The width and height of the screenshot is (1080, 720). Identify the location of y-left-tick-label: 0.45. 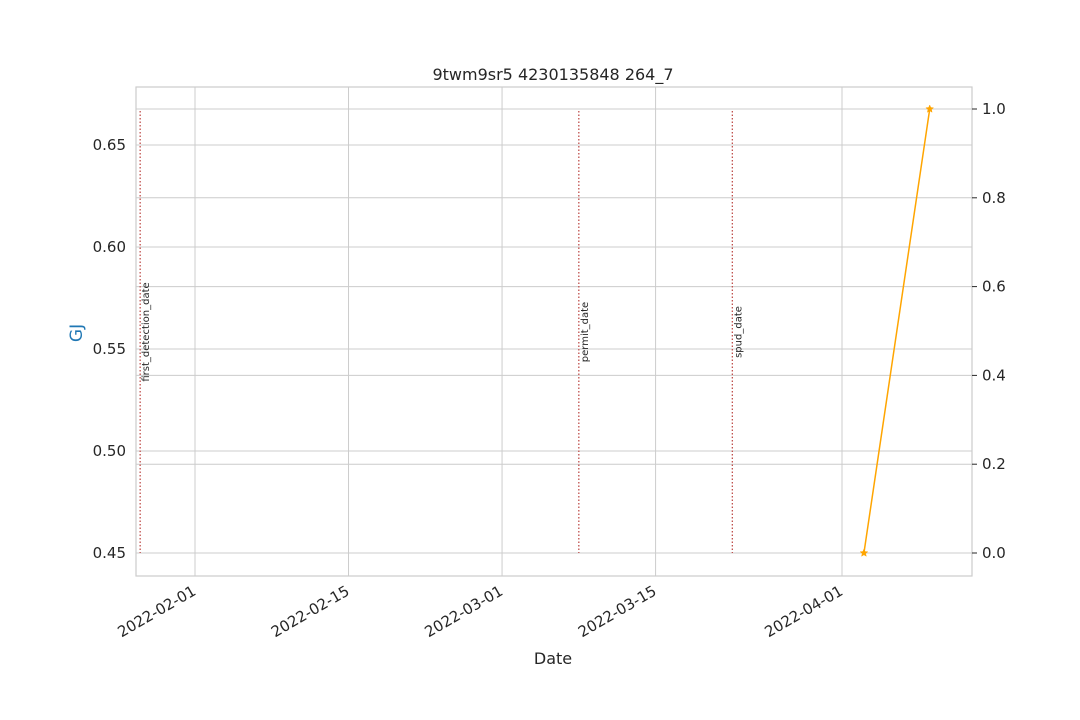
(109, 553).